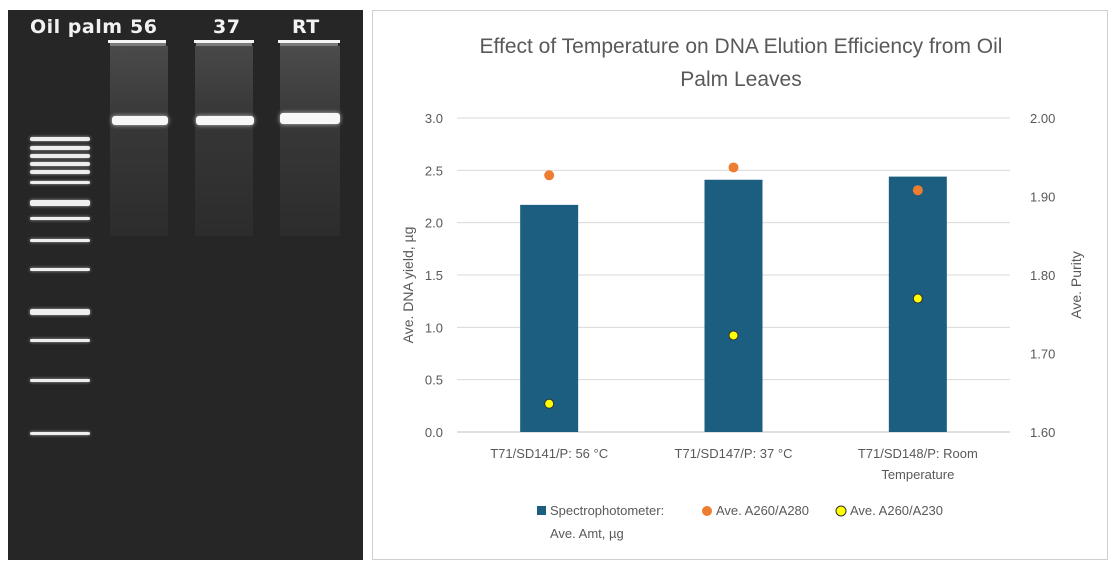  Describe the element at coordinates (408, 285) in the screenshot. I see `y-axis-left-title: Ave. DNA yield, µg` at that location.